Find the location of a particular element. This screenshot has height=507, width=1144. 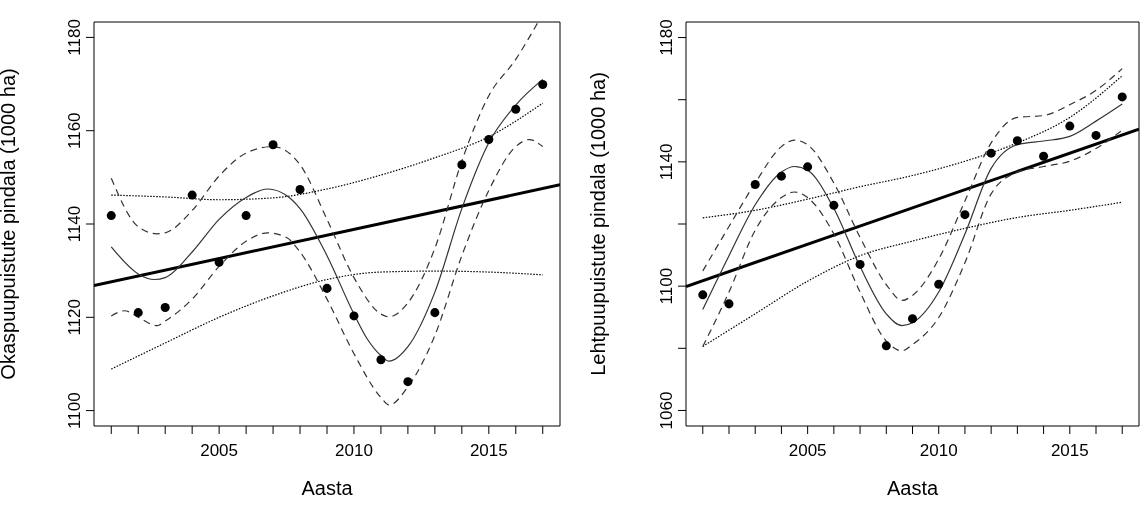

y-tick-label: 1060 is located at coordinates (666, 410).